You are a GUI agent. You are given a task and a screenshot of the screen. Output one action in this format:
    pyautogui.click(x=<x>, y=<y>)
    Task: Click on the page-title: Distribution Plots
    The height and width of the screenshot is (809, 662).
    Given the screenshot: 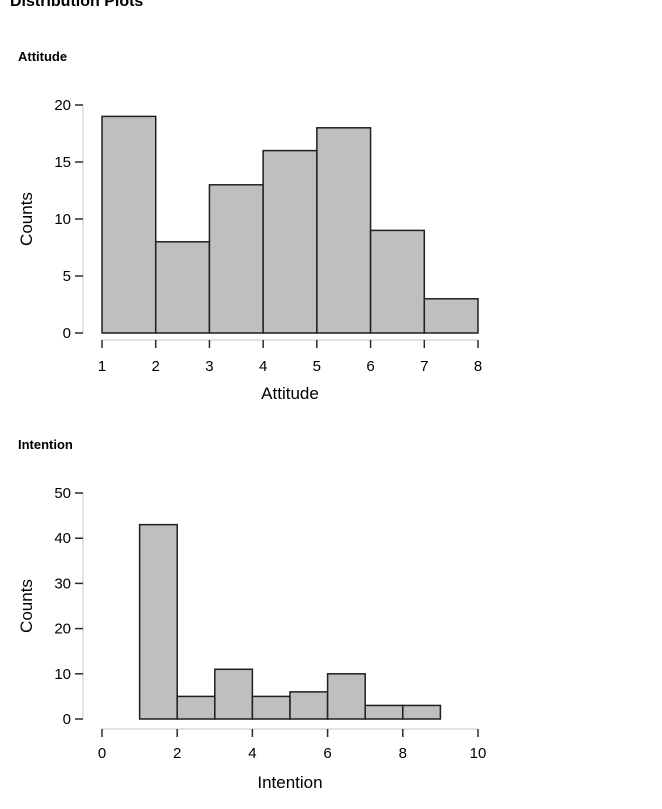 What is the action you would take?
    pyautogui.click(x=77, y=5)
    